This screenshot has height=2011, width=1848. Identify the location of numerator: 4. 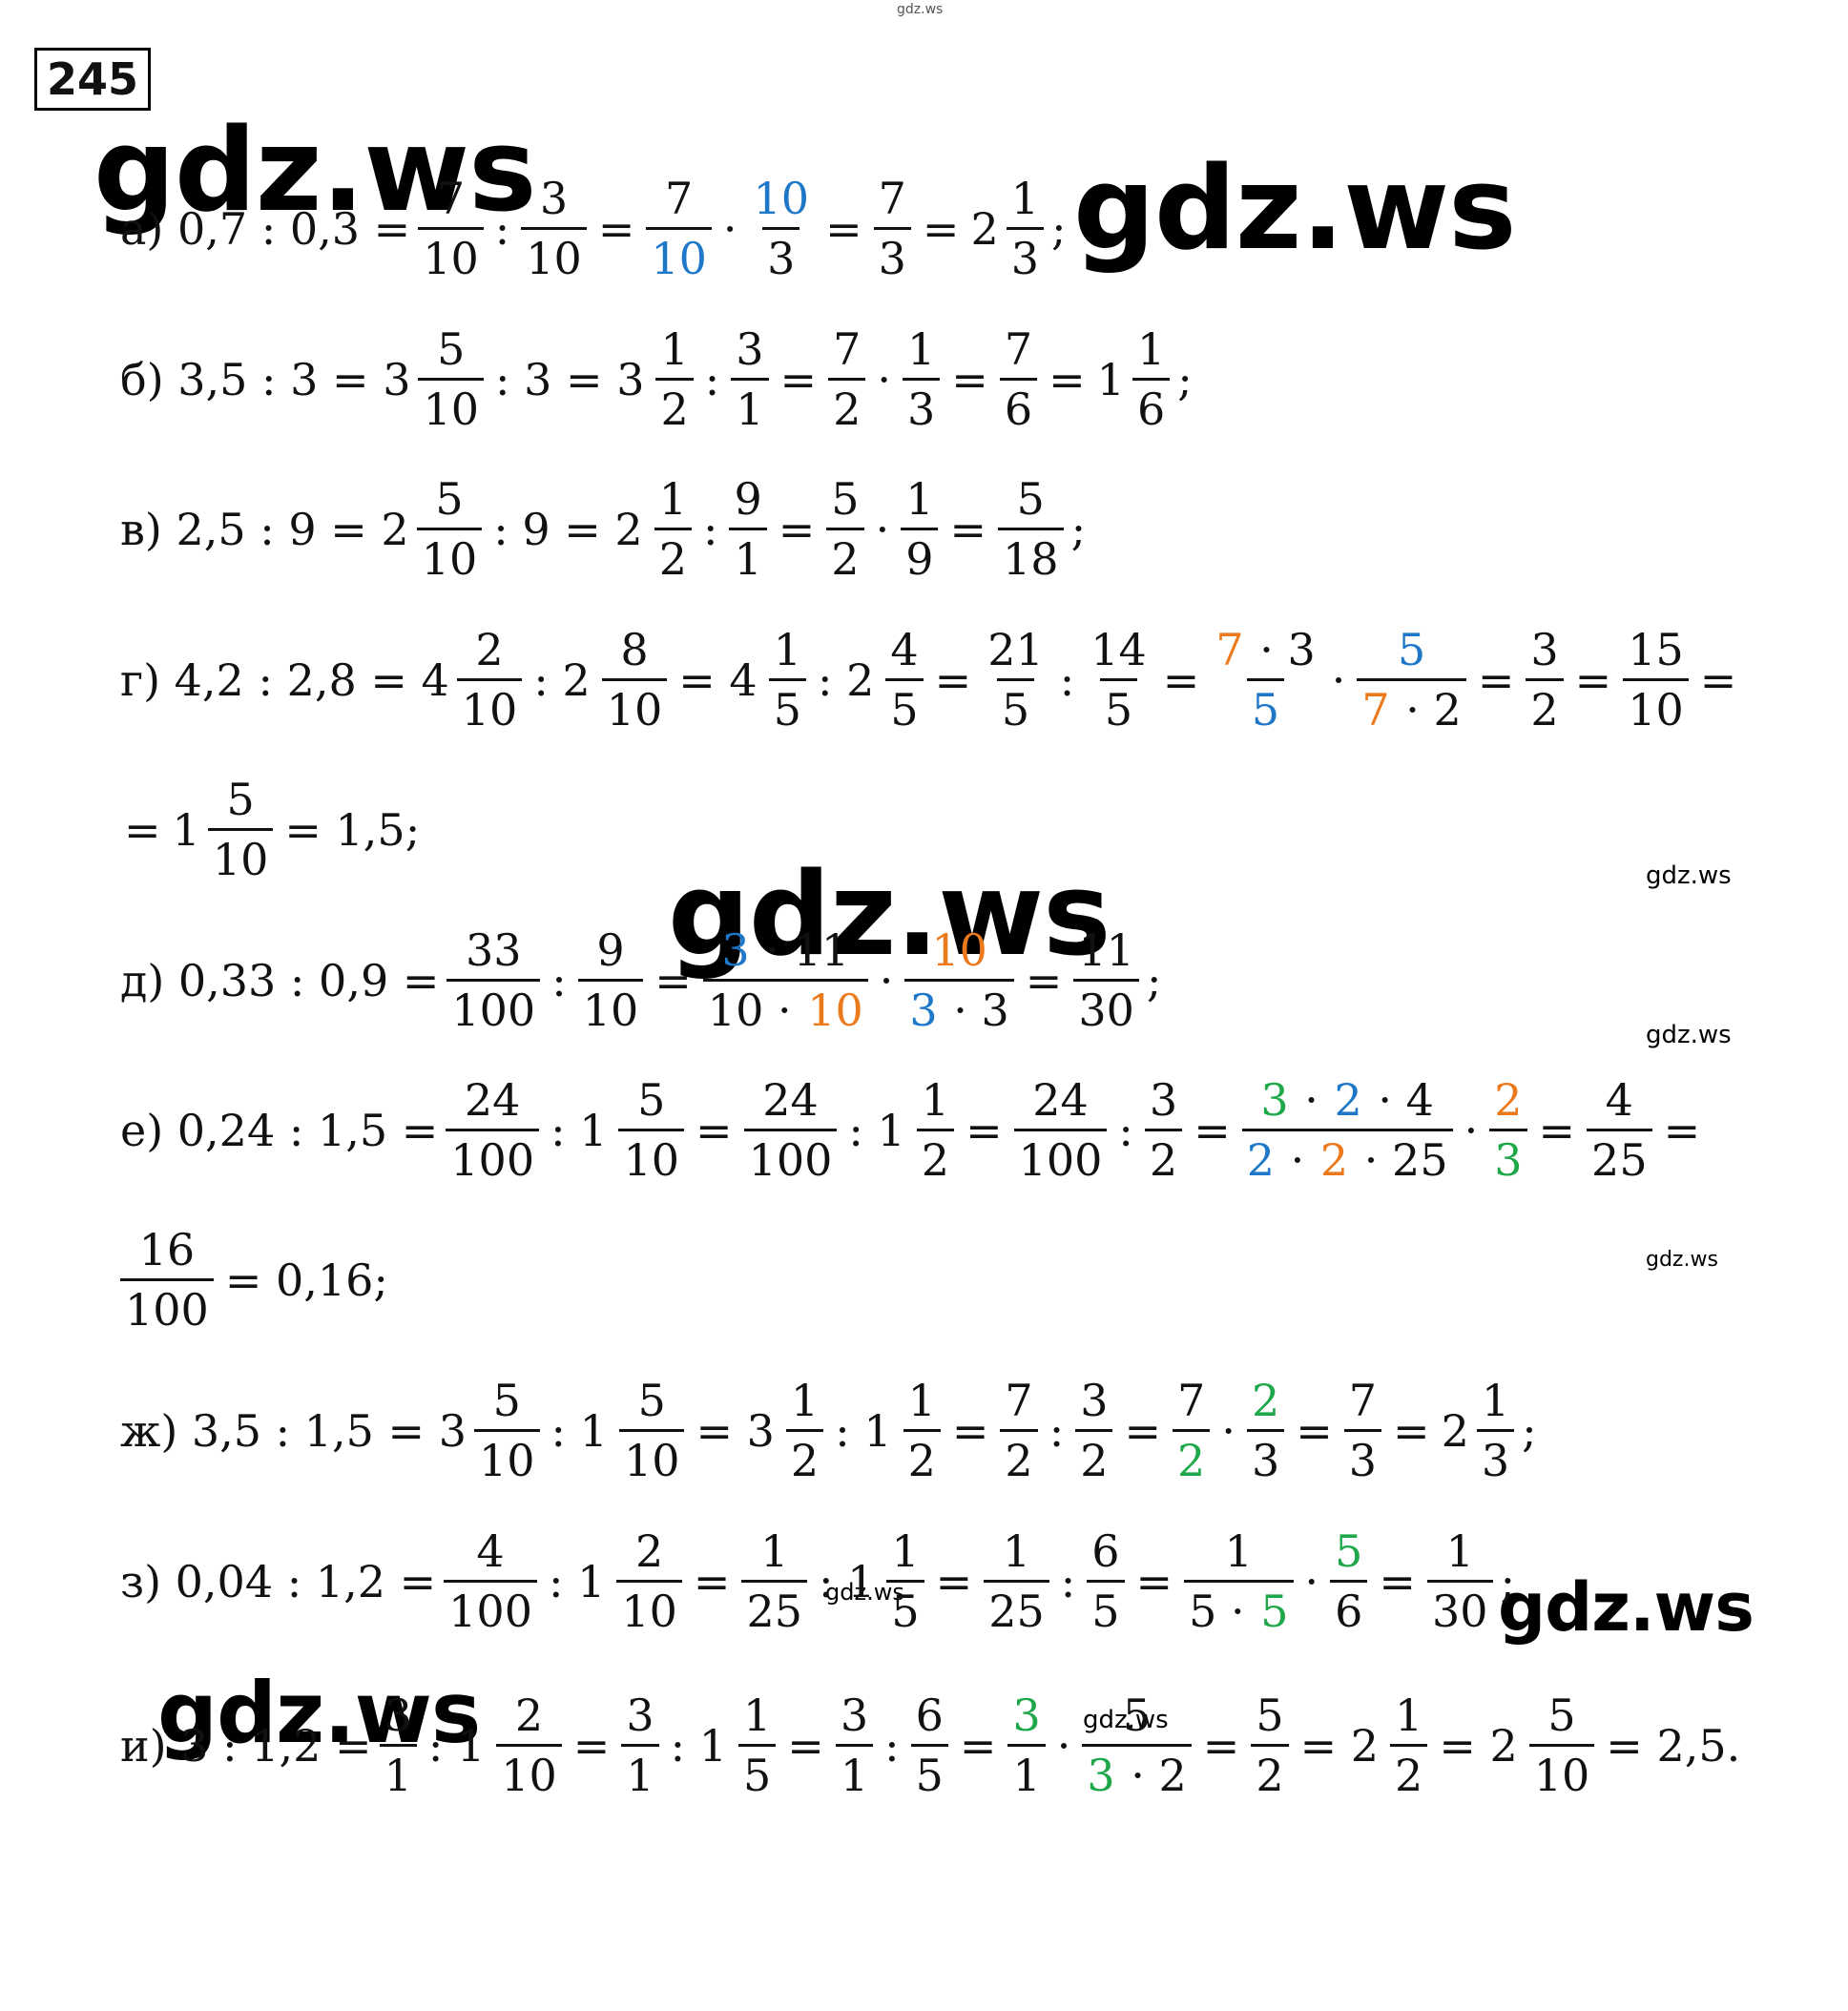
(904, 652).